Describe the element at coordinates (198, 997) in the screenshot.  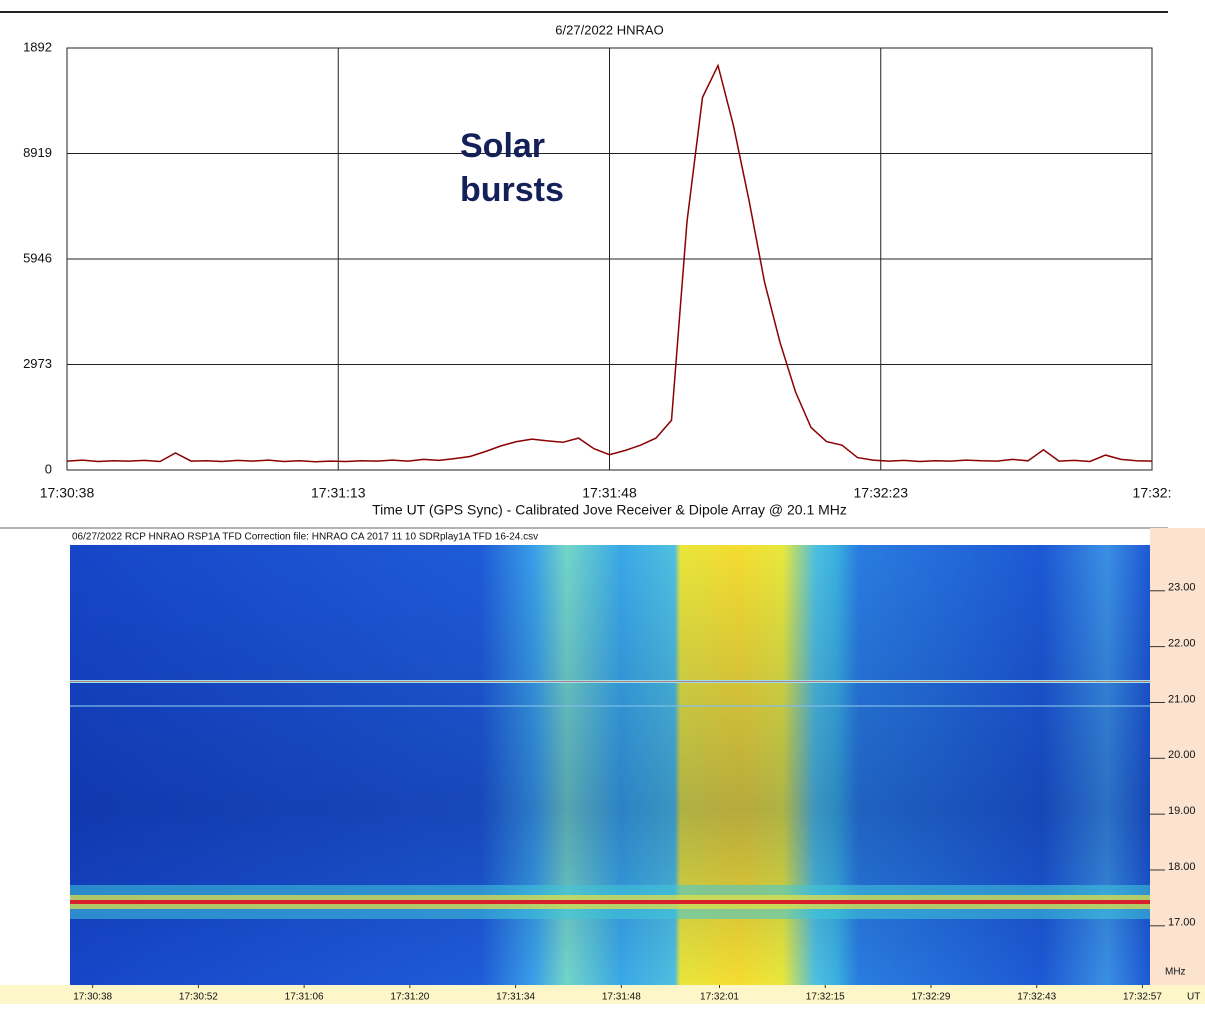
I see `x-tick-label: 17:30:52` at that location.